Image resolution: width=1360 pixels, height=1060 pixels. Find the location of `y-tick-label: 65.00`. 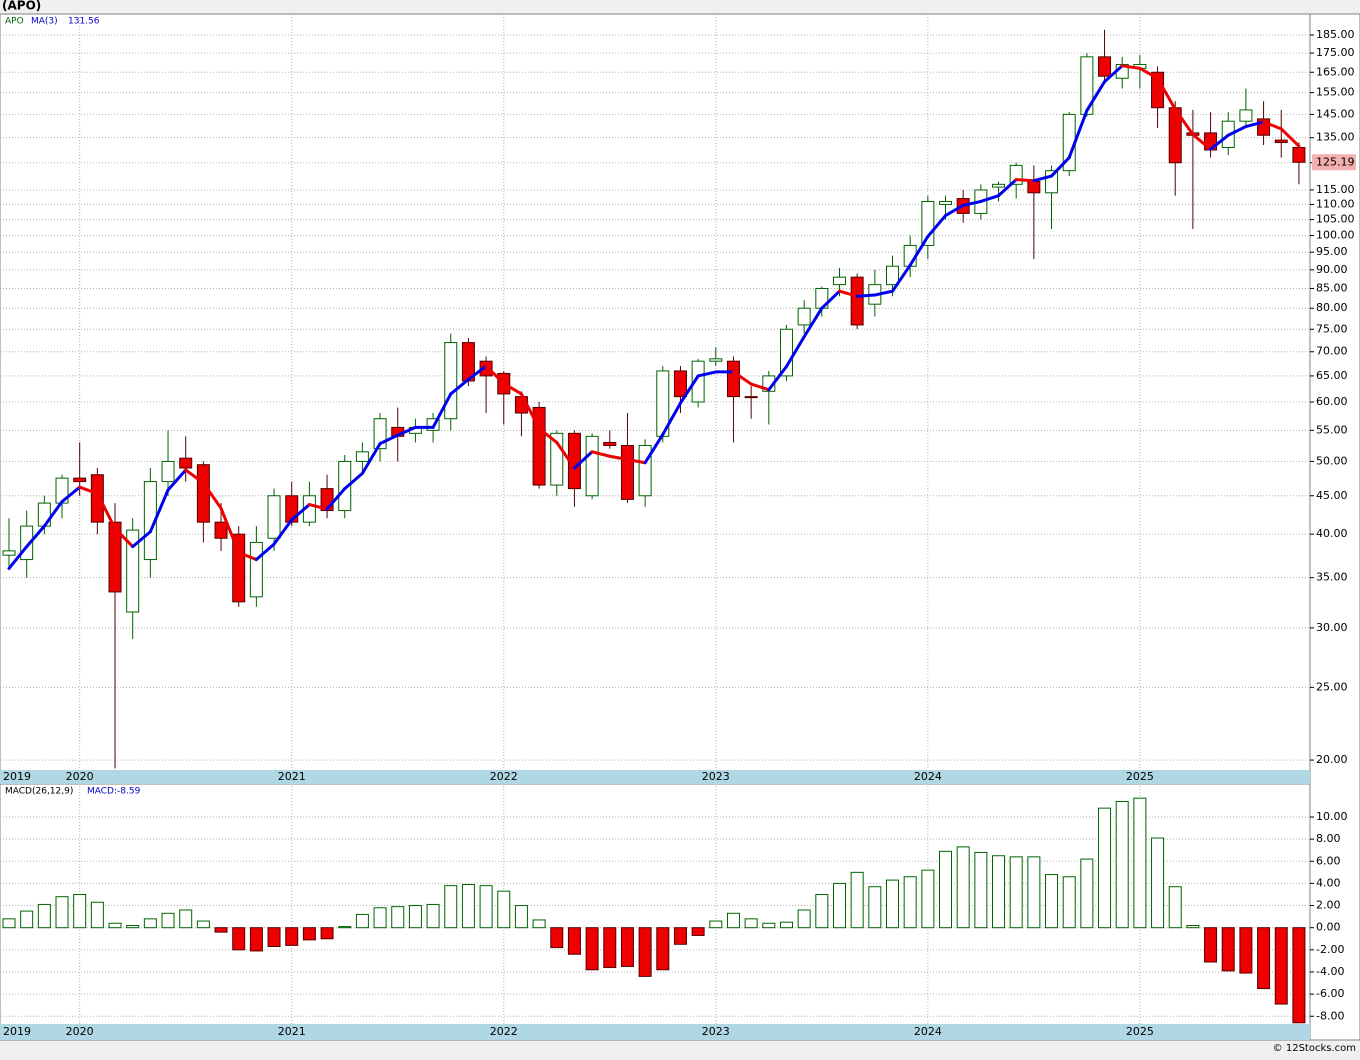

y-tick-label: 65.00 is located at coordinates (1332, 375).